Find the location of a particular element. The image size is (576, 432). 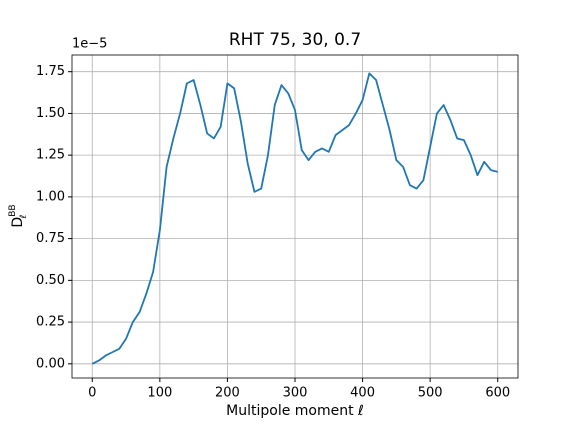

y-label-base: D is located at coordinates (18, 222).